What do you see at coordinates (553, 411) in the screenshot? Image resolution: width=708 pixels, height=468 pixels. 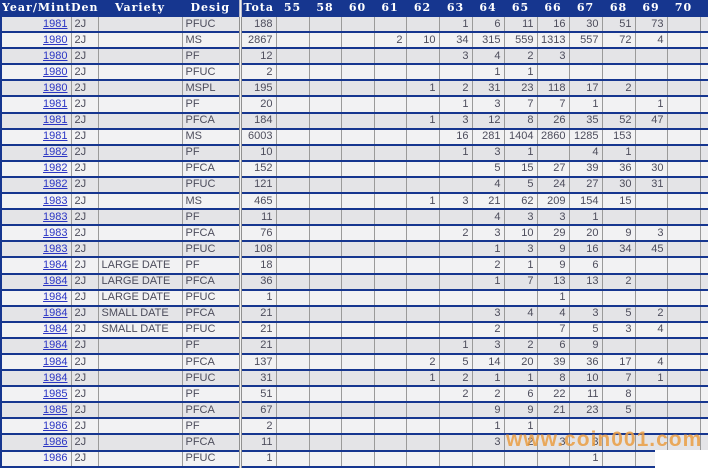 I see `grade-66-cell: 21` at bounding box center [553, 411].